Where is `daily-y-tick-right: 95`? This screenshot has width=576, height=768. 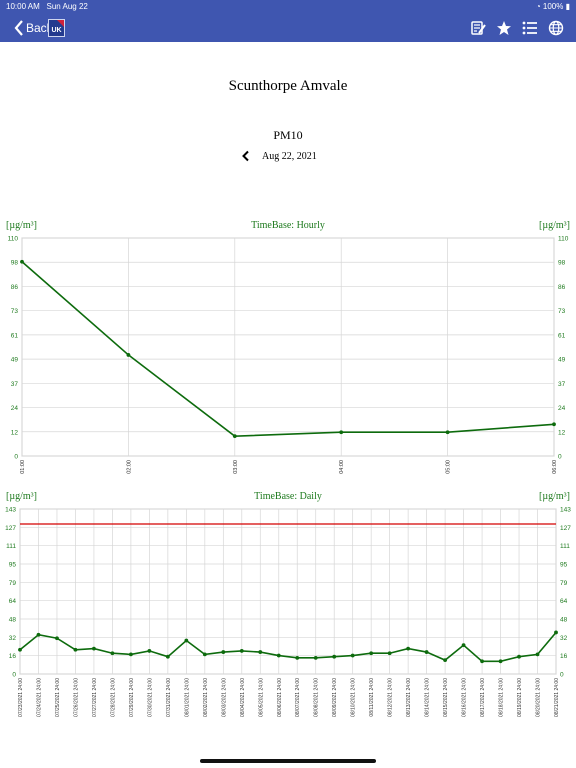
daily-y-tick-right: 95 is located at coordinates (564, 565).